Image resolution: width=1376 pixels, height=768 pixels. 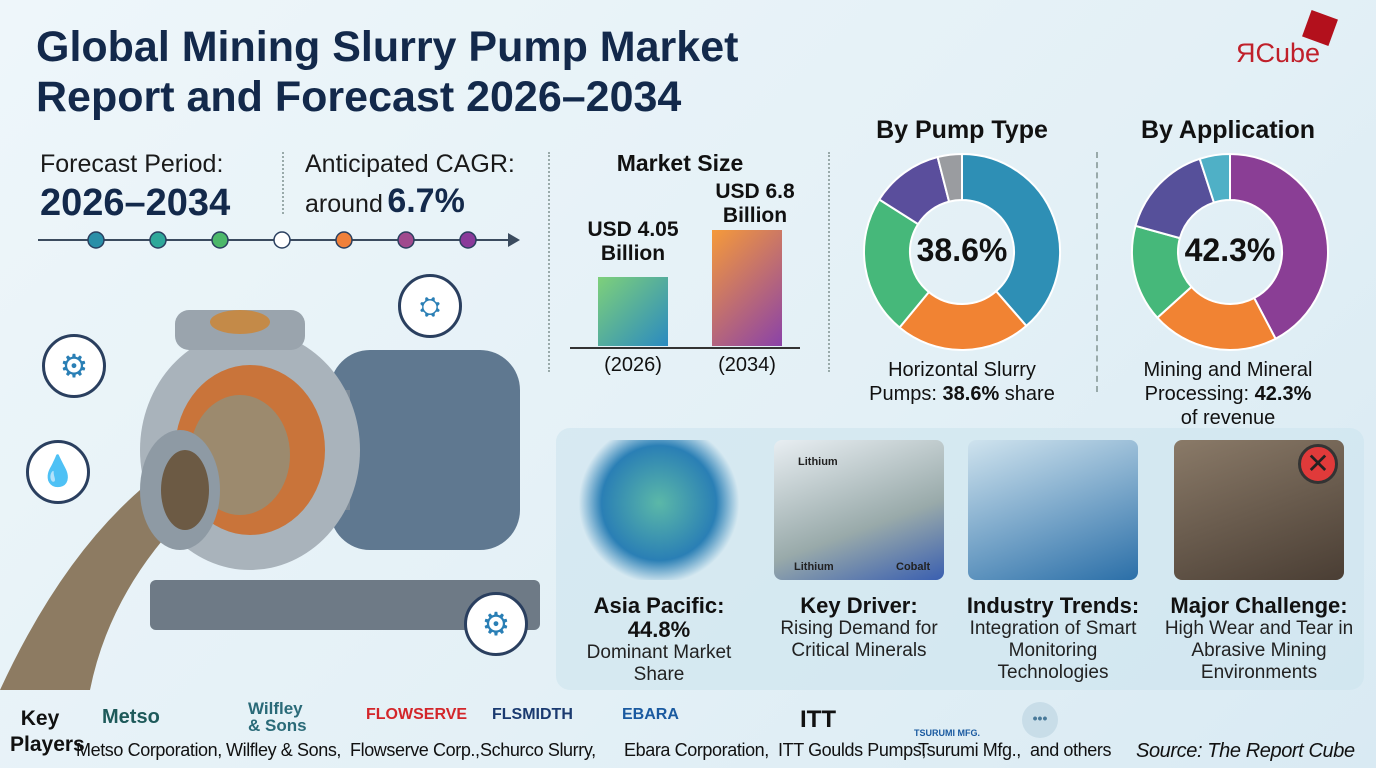 What do you see at coordinates (747, 288) in the screenshot?
I see `bar-2034` at bounding box center [747, 288].